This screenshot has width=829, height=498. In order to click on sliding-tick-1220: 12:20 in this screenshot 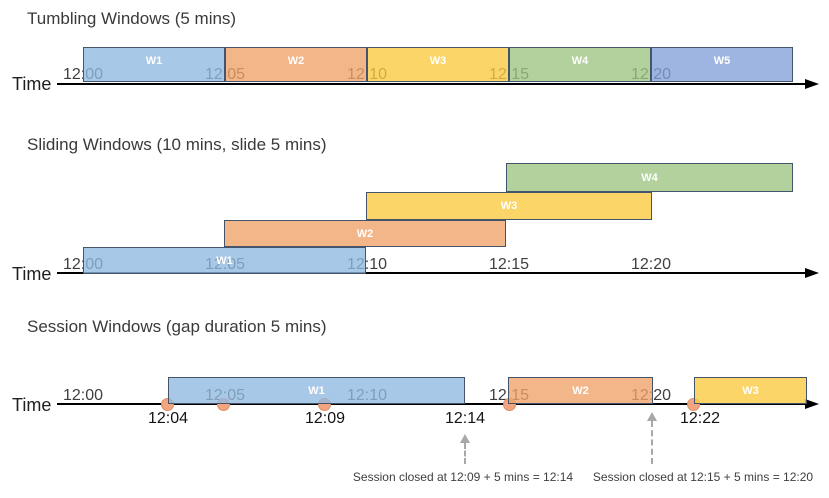, I will do `click(651, 264)`.